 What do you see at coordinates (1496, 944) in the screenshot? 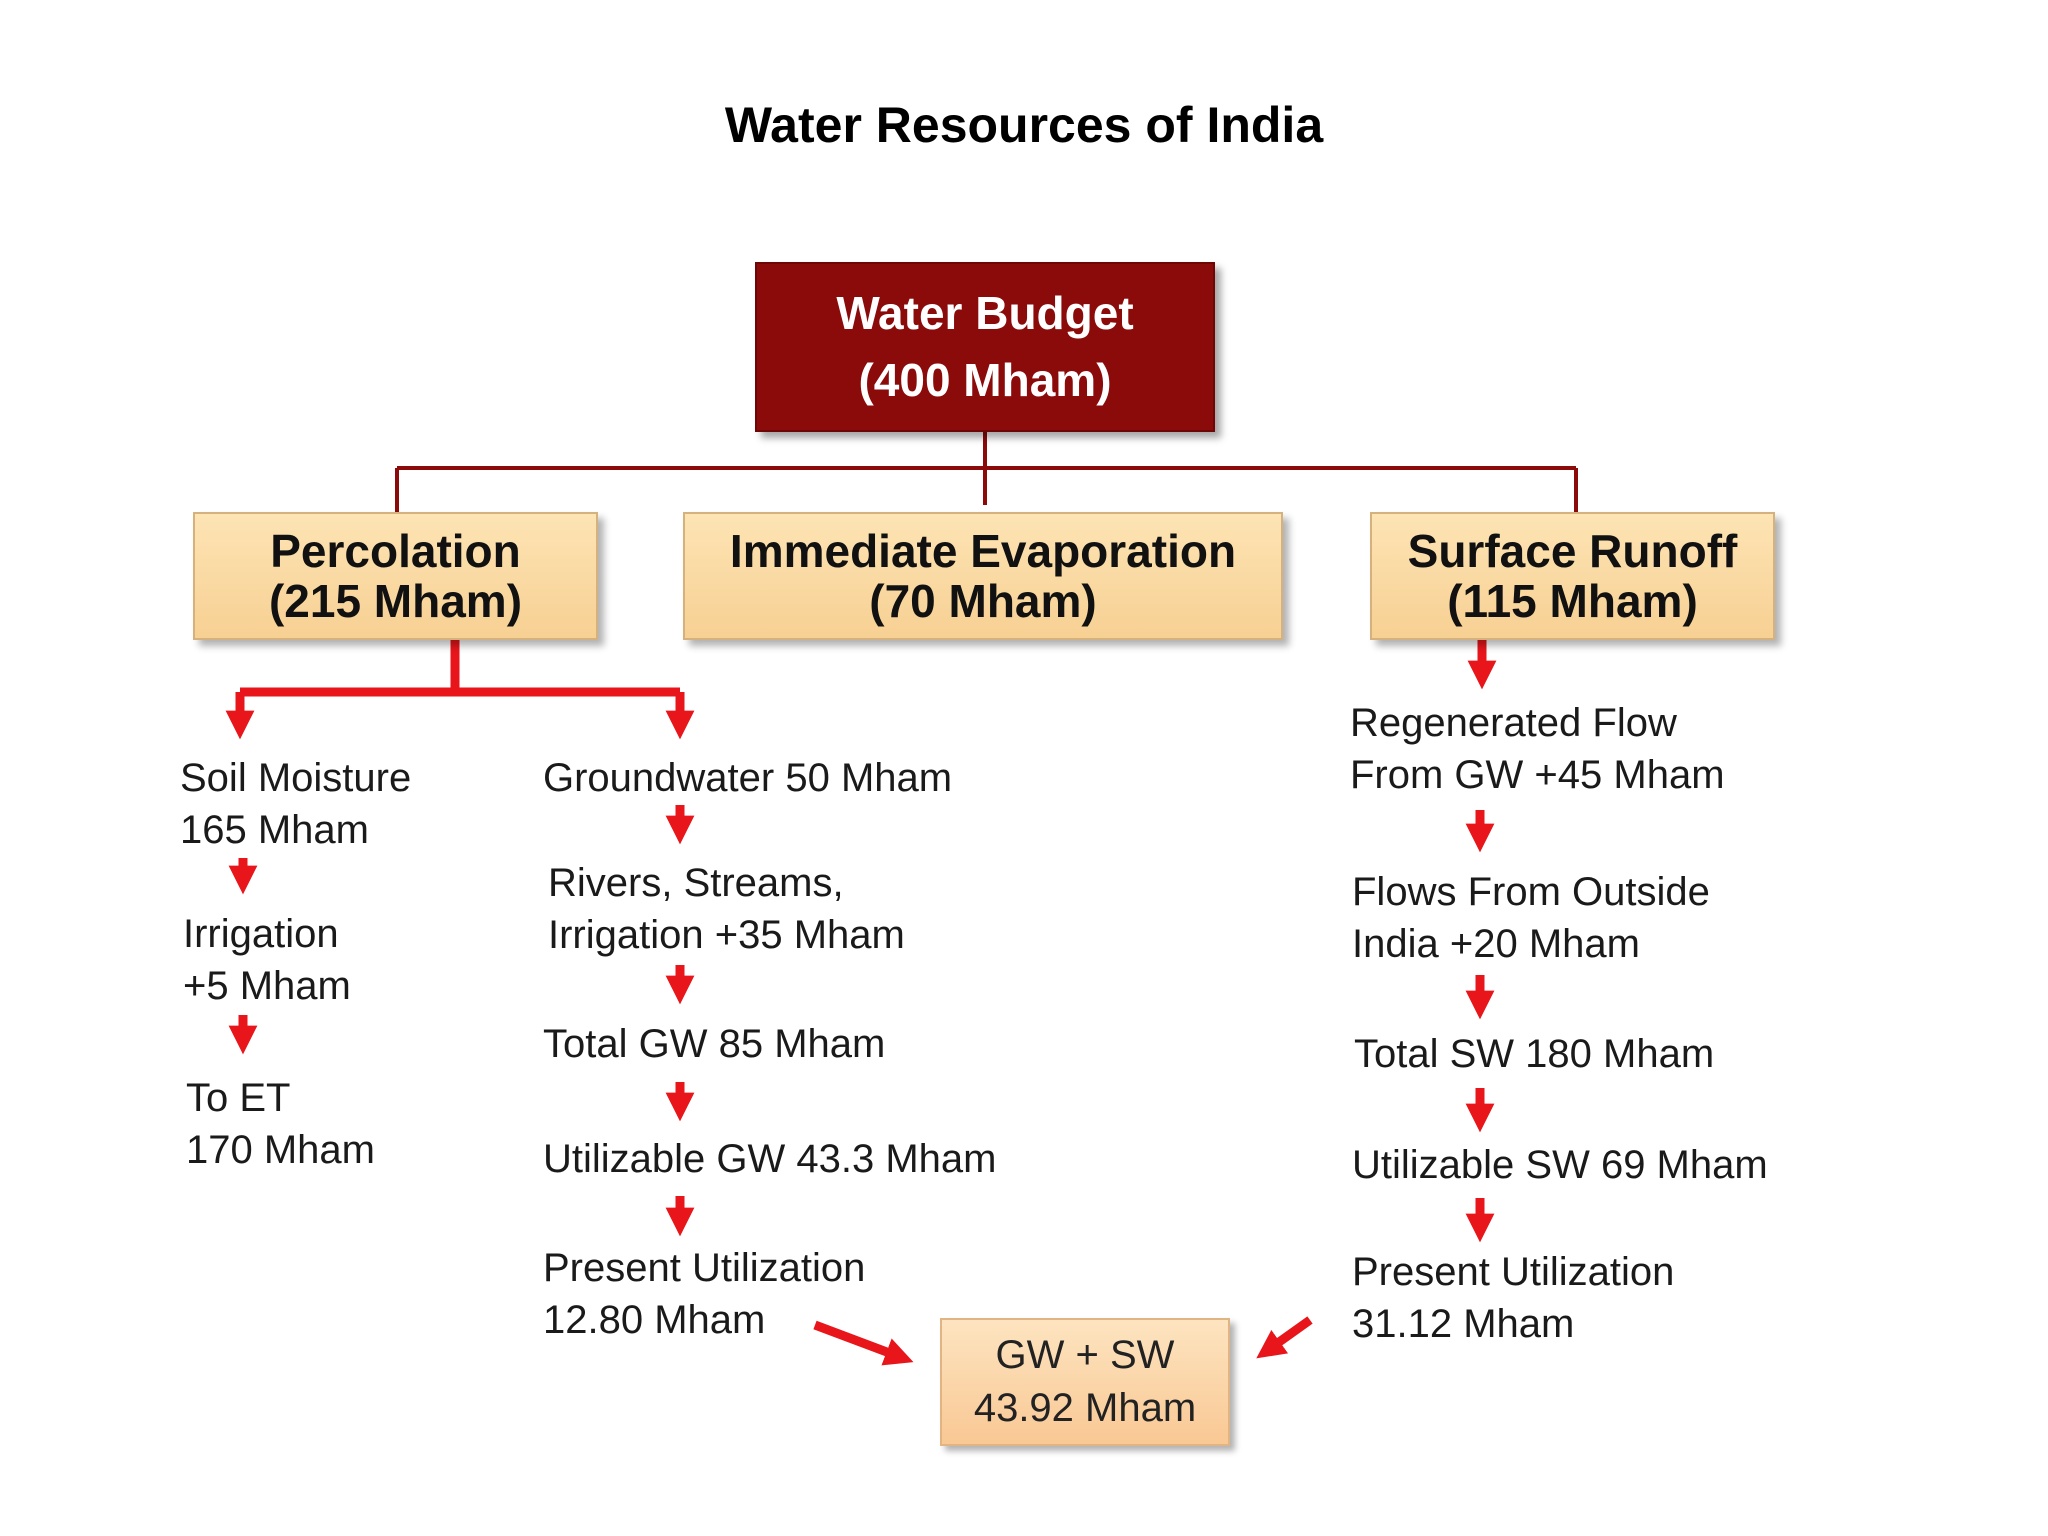
I see `flows-outside-value: India +20 Mham` at bounding box center [1496, 944].